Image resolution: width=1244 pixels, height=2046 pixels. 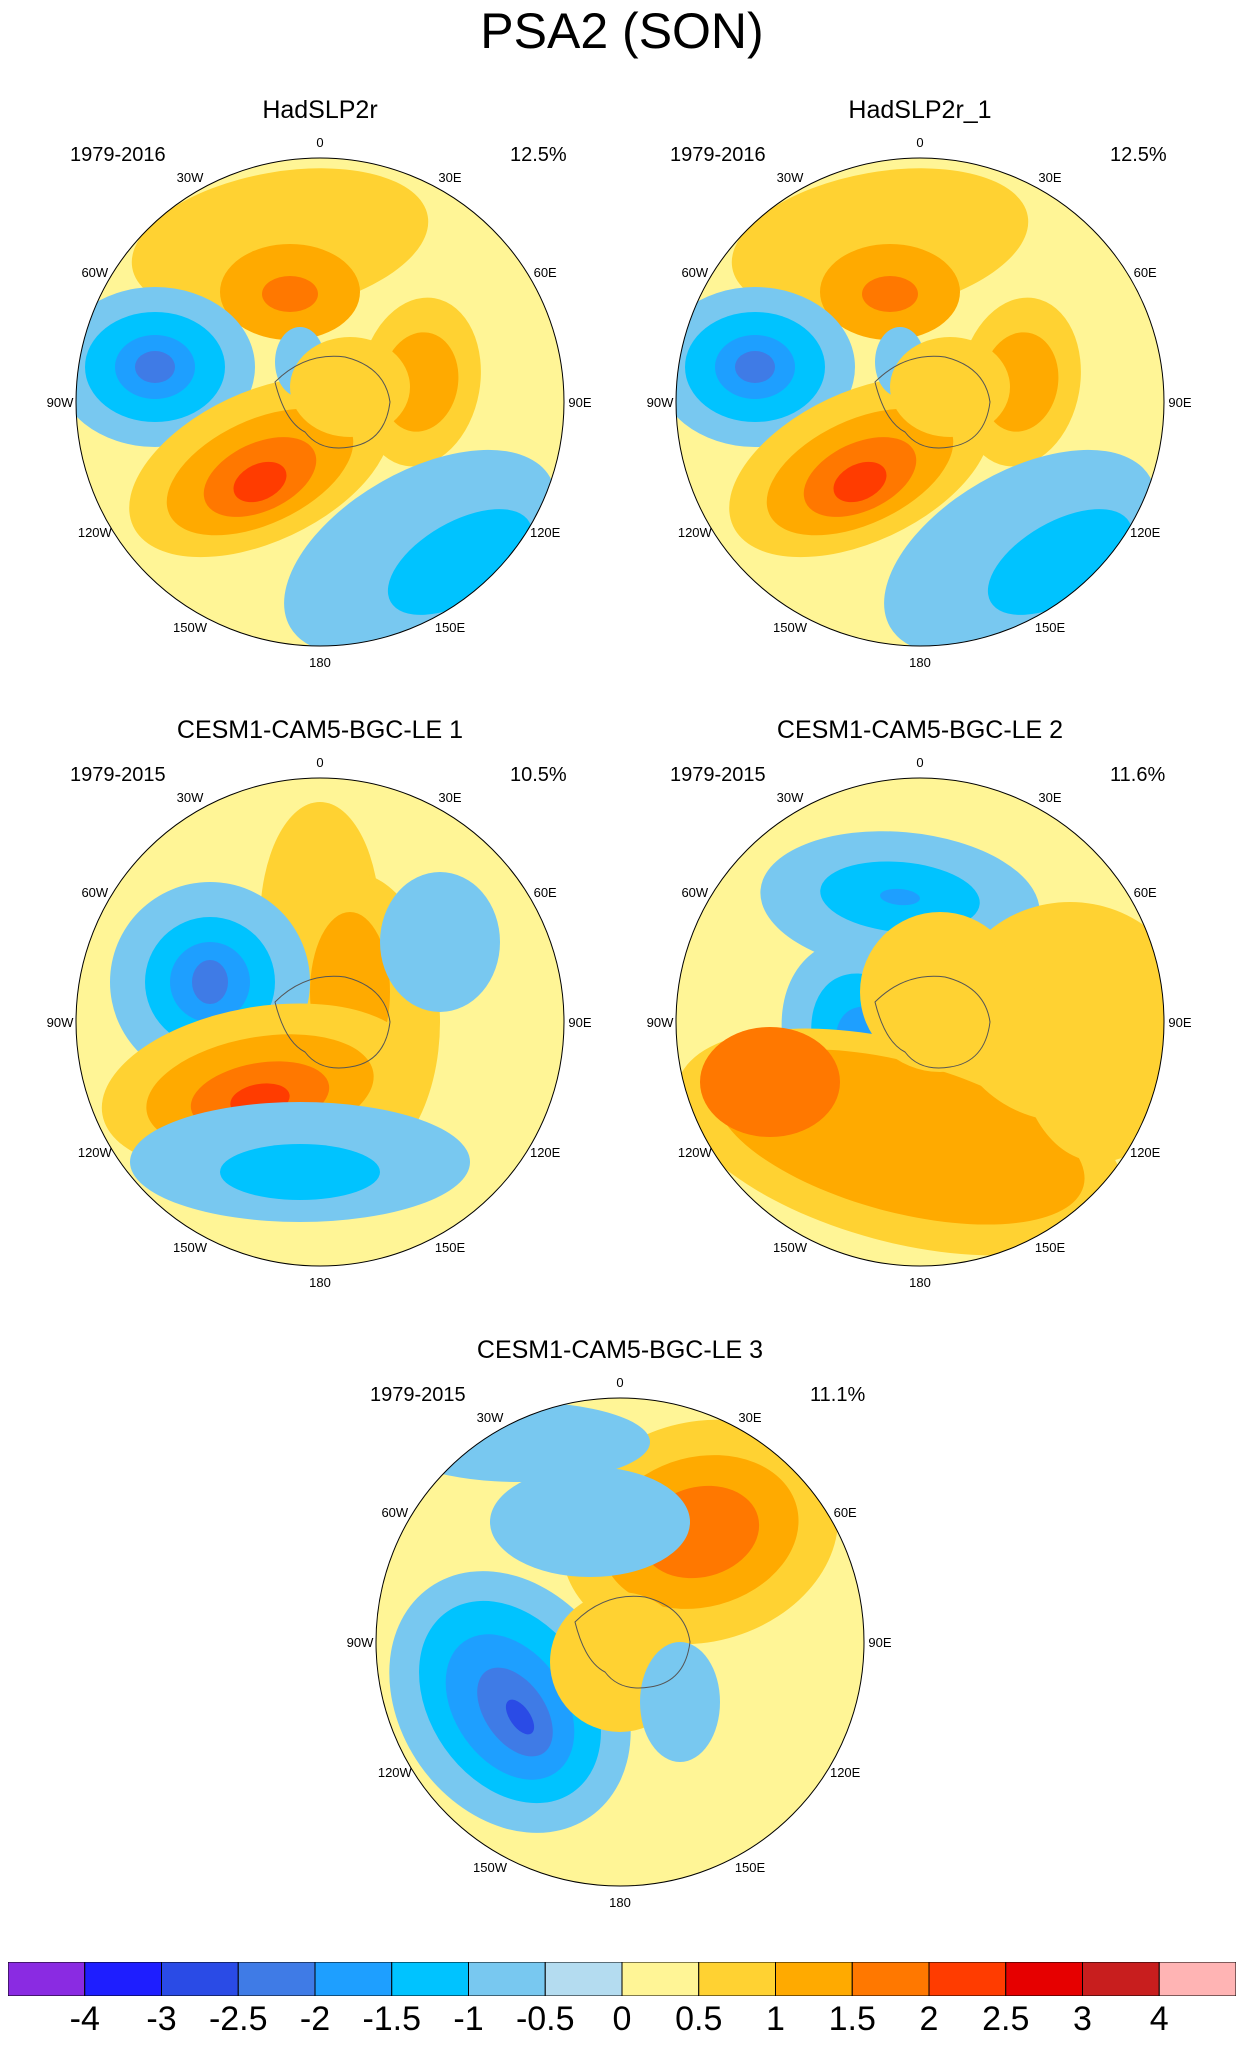 What do you see at coordinates (1159, 2019) in the screenshot?
I see `colorbar-tick-label: 4` at bounding box center [1159, 2019].